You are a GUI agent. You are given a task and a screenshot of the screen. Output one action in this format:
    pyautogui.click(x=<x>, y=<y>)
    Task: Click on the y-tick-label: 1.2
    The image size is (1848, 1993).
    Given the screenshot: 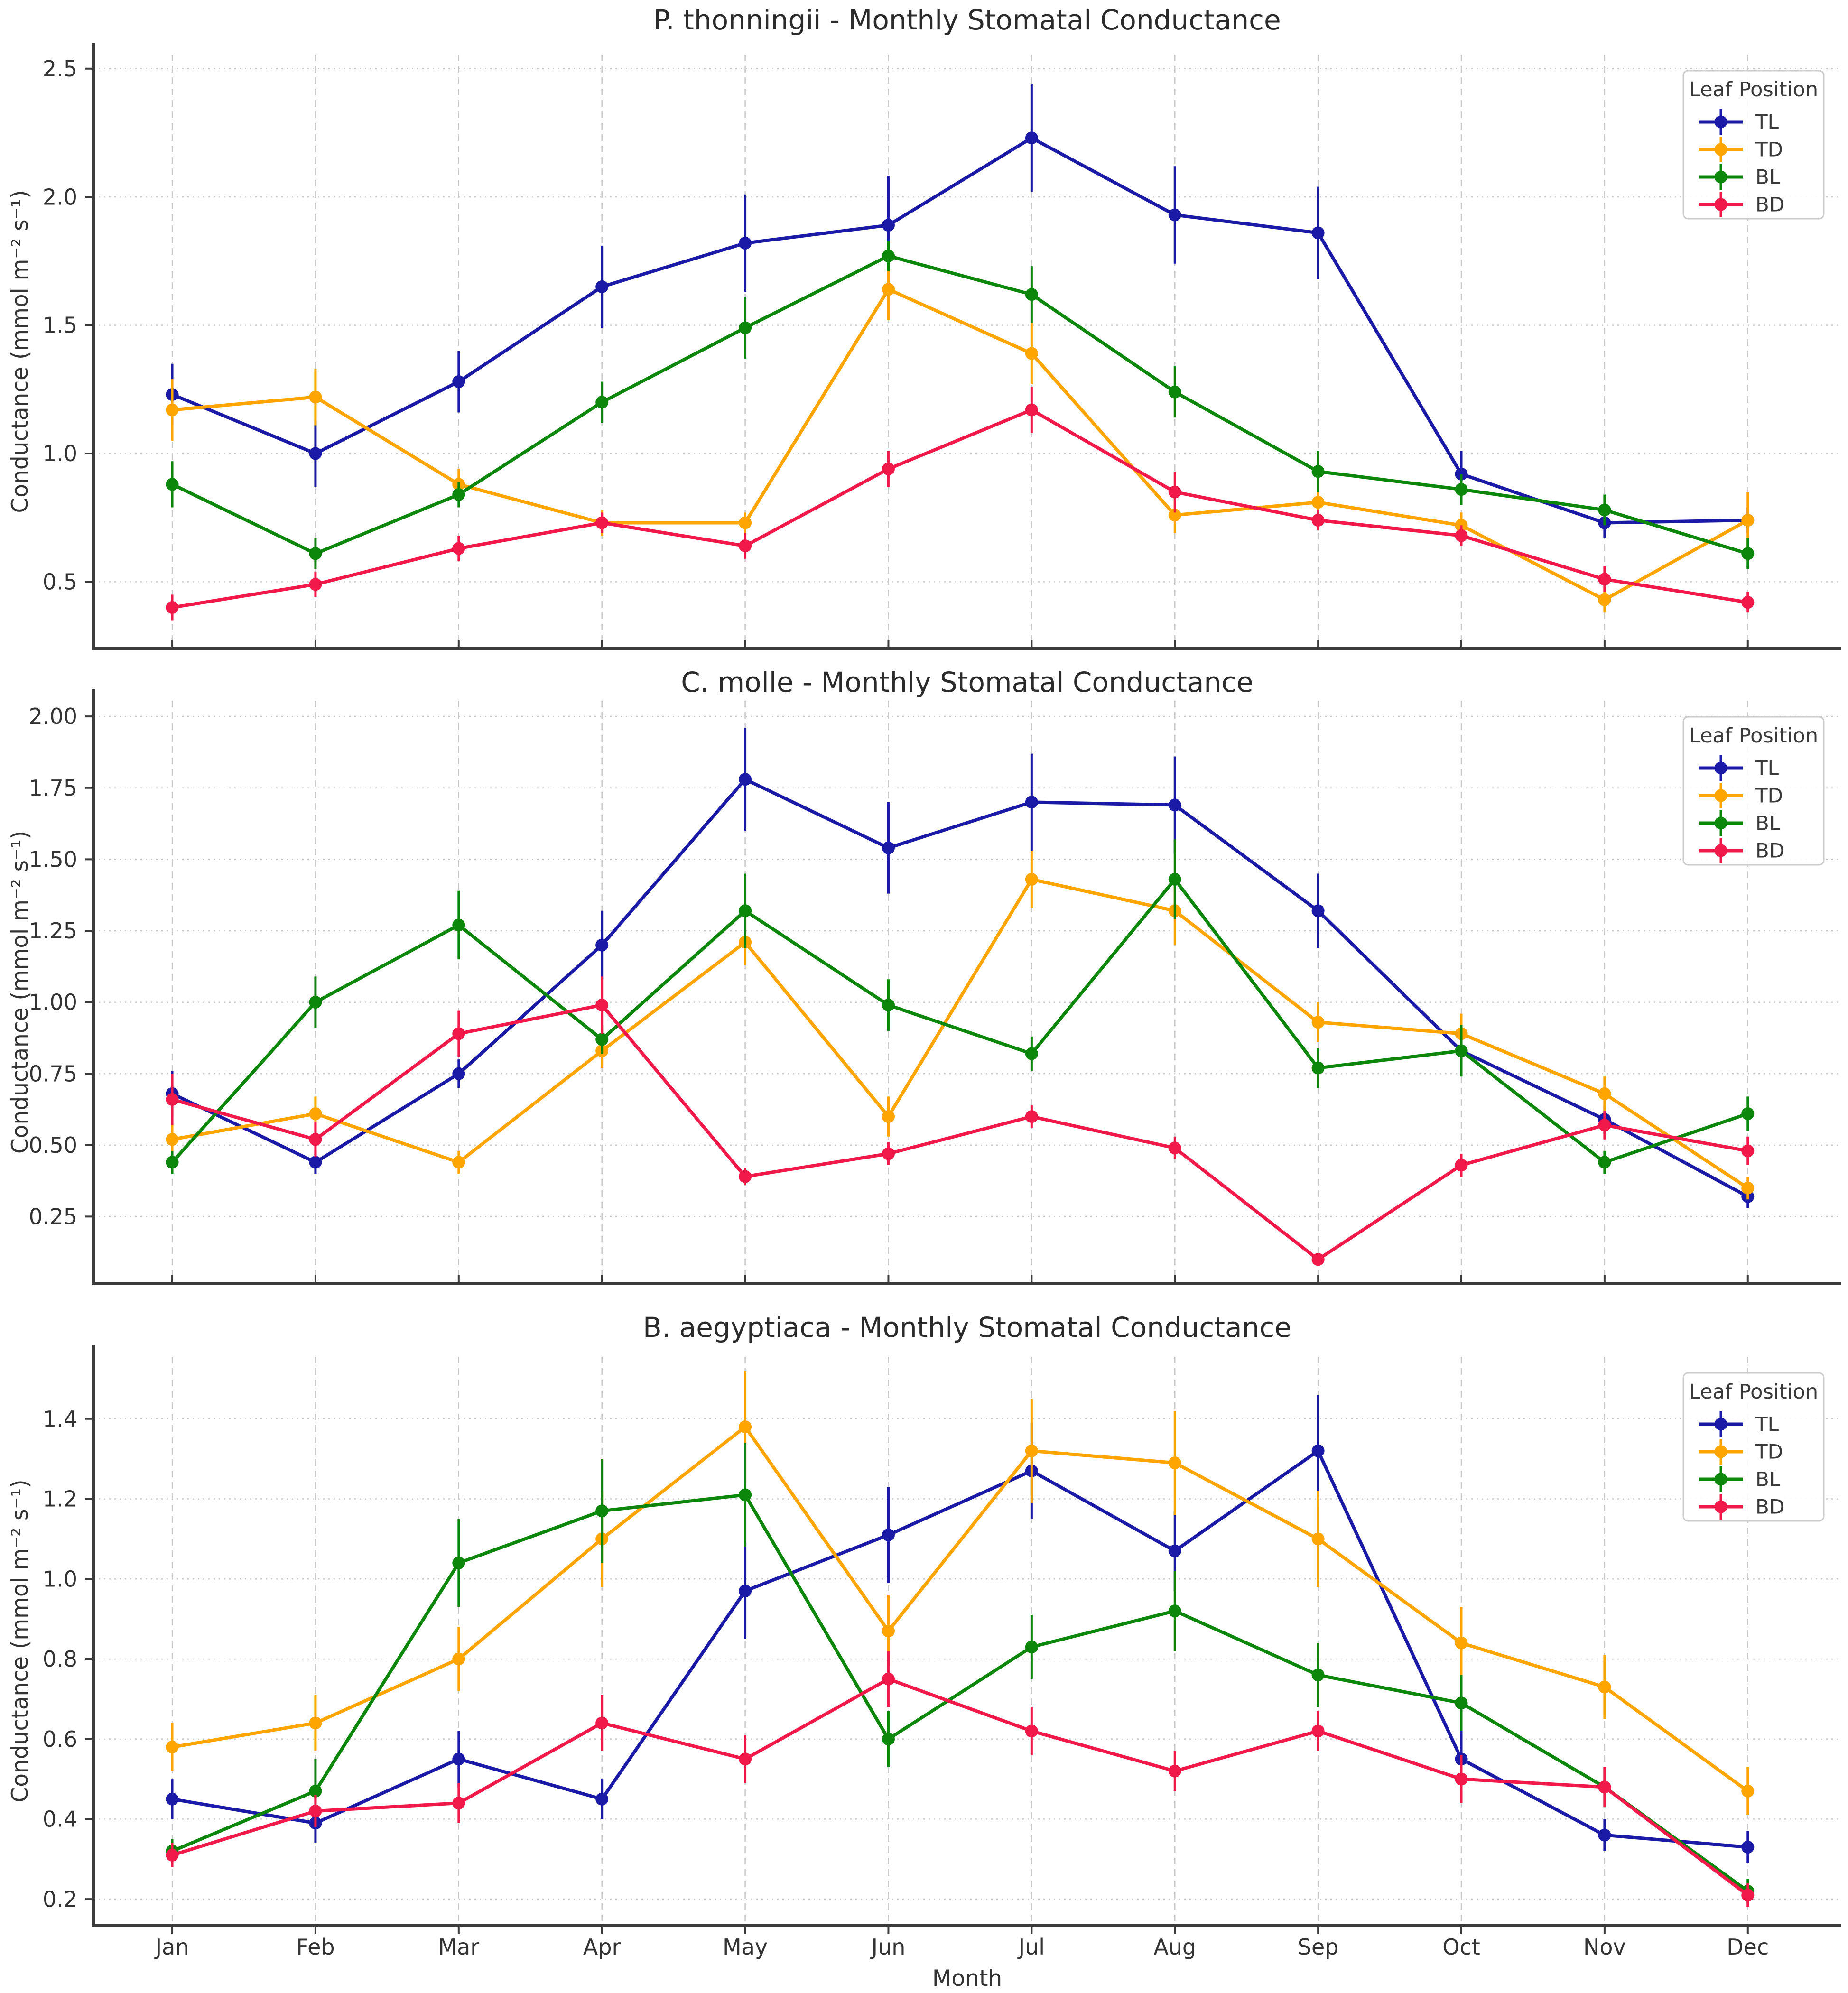 What is the action you would take?
    pyautogui.click(x=60, y=1499)
    